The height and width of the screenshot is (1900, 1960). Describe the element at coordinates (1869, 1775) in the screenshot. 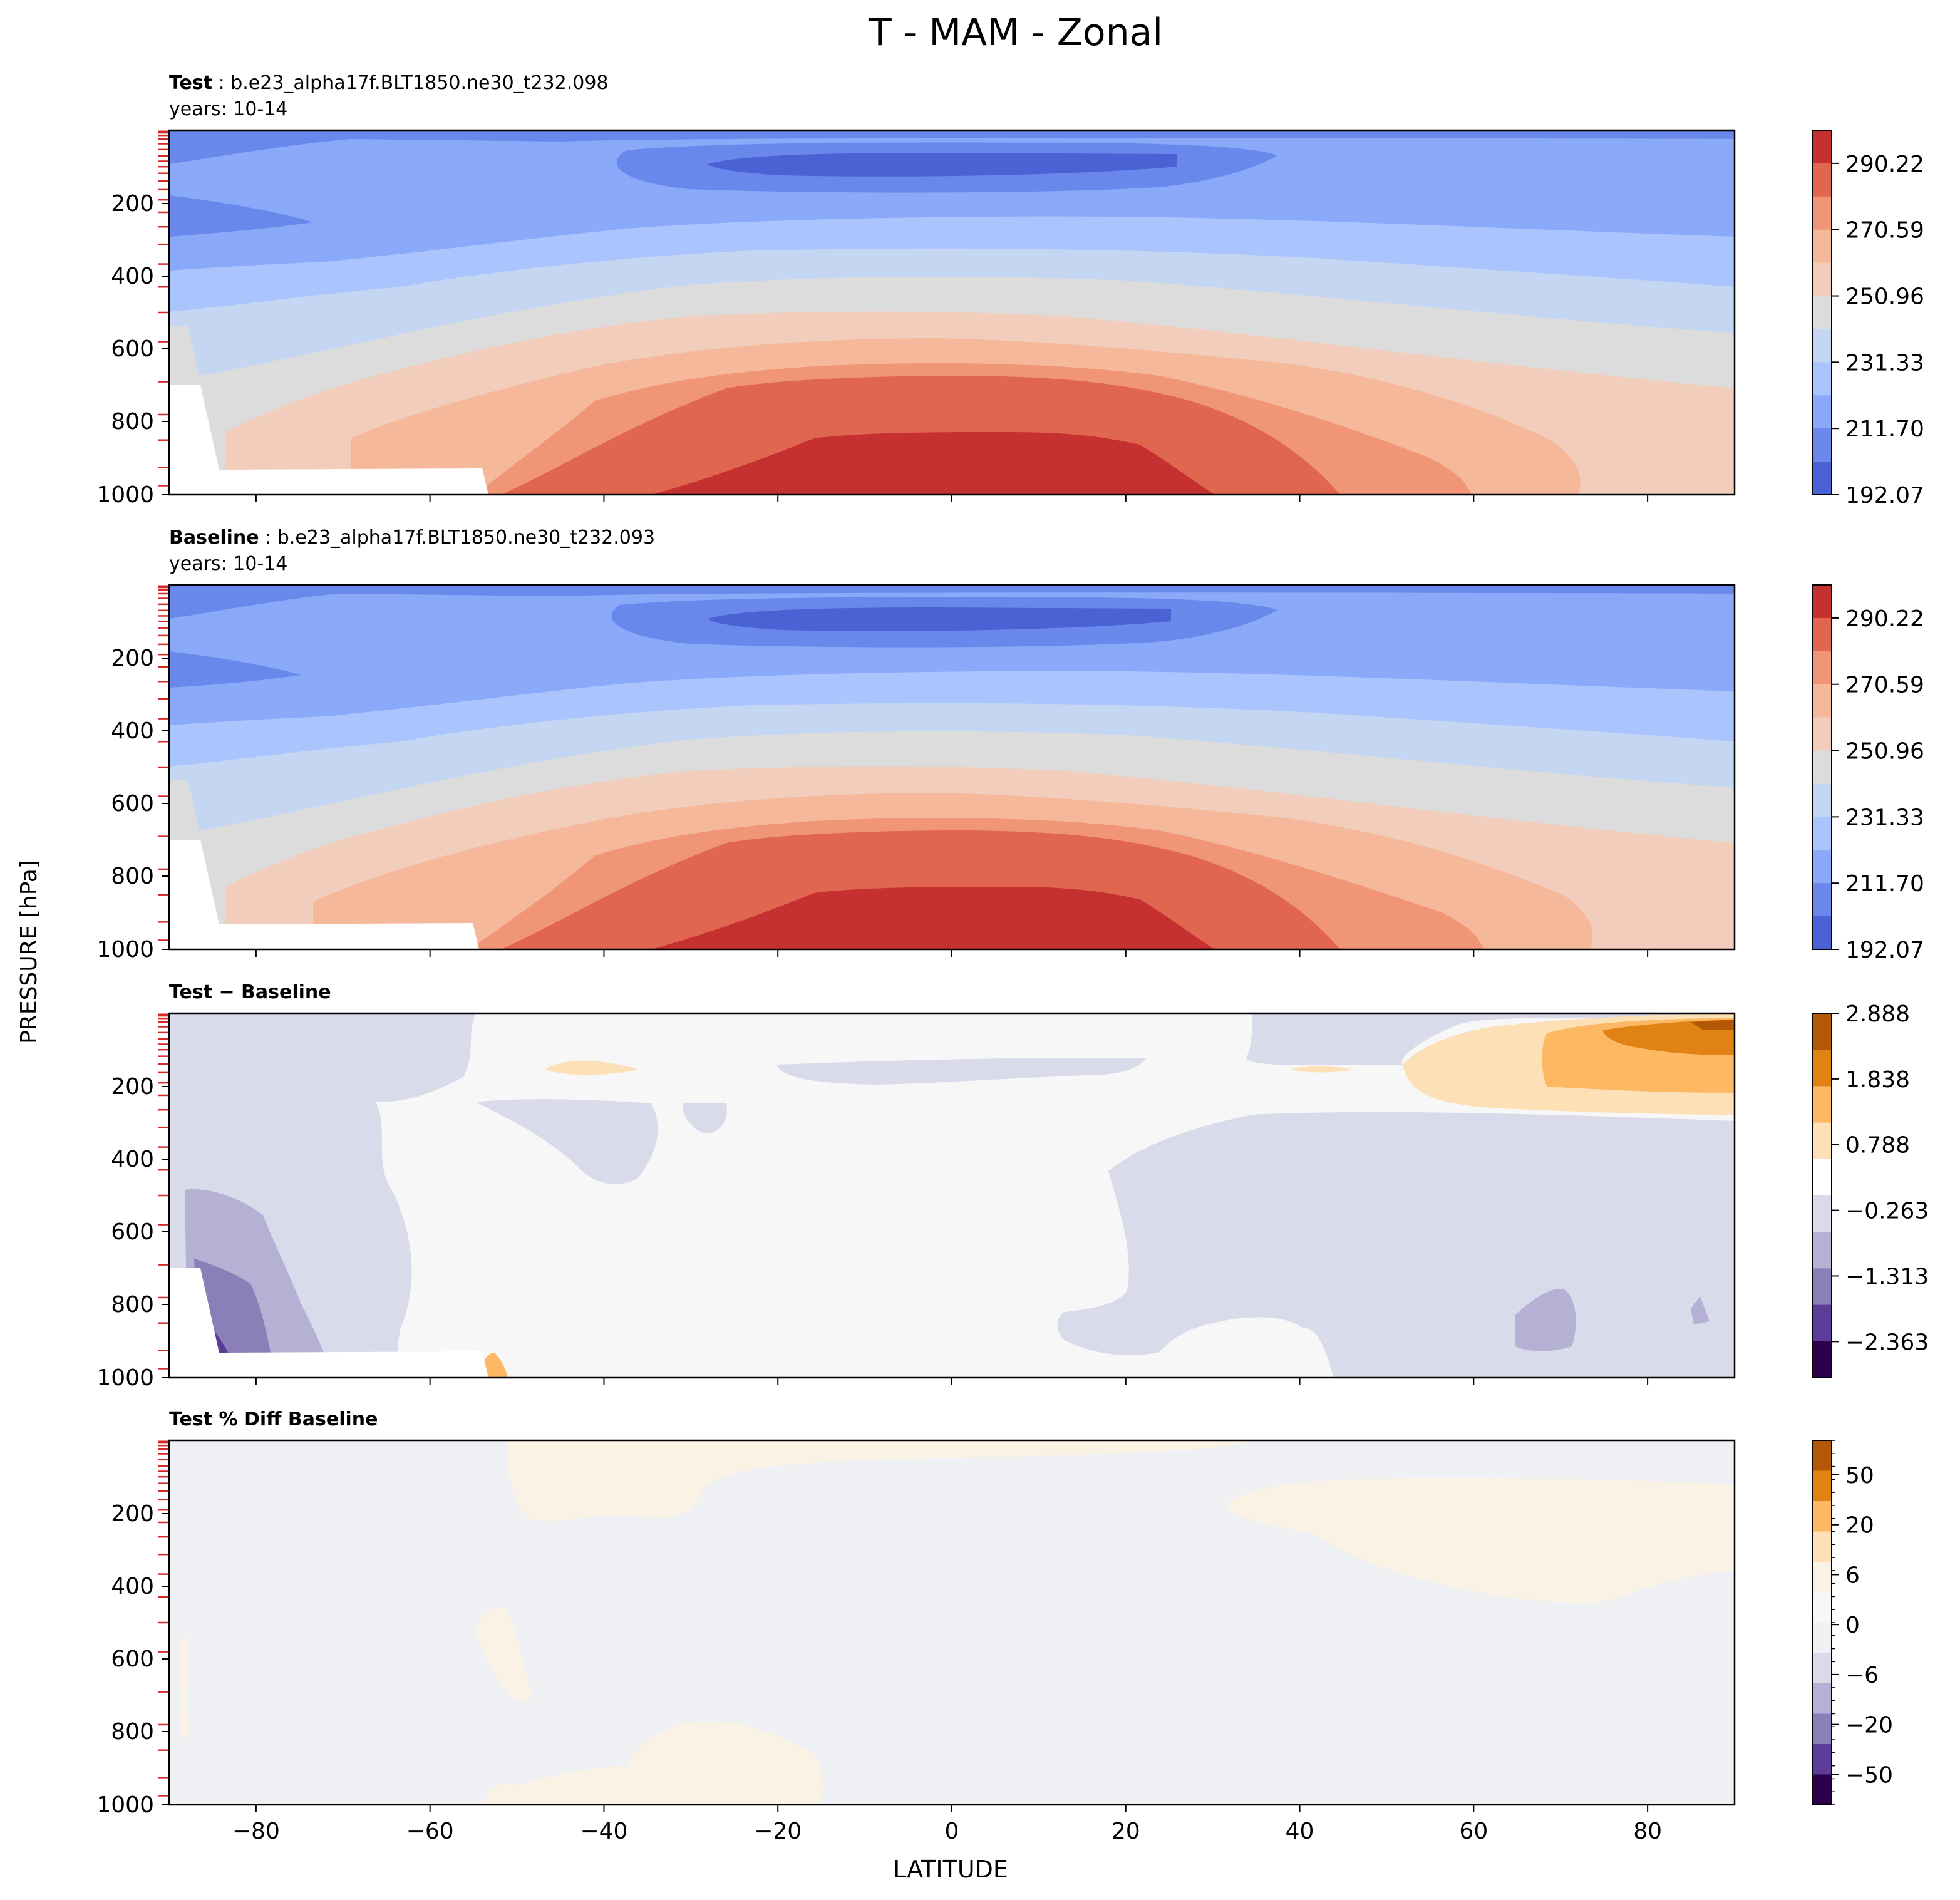

I see `colorbar-tick-label: −50` at that location.